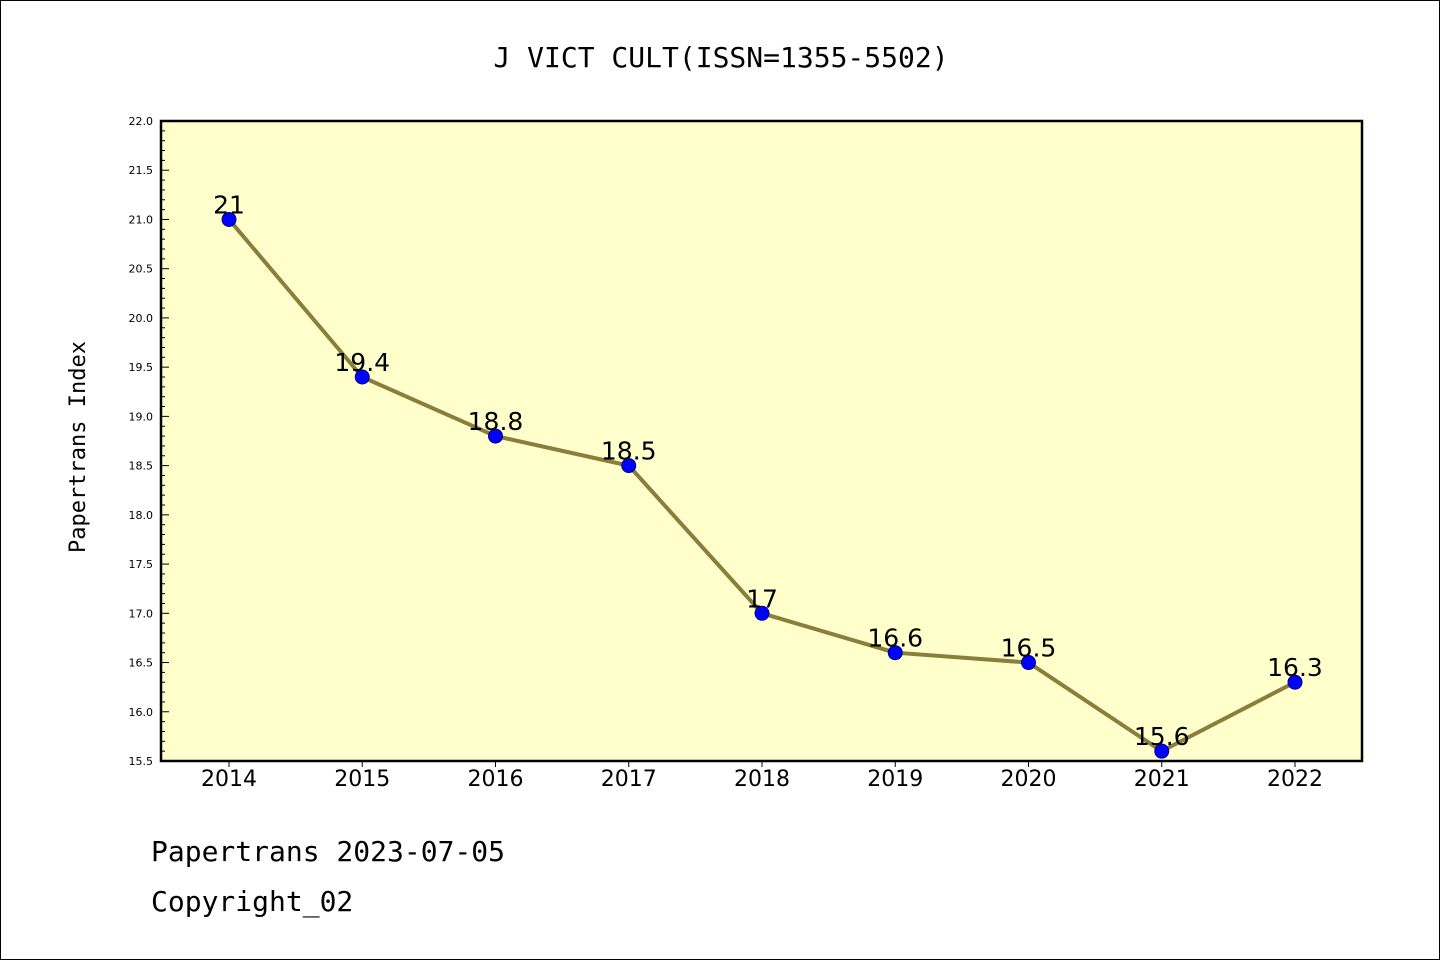  I want to click on chart-title: J VICT CULT(ISSN=1355-5502), so click(720, 57).